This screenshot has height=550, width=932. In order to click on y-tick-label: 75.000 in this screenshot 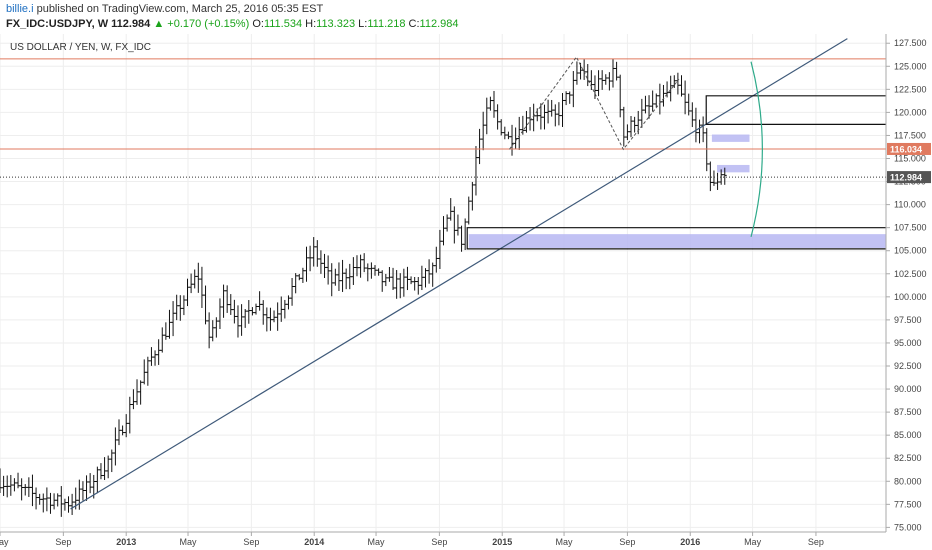, I will do `click(908, 527)`.